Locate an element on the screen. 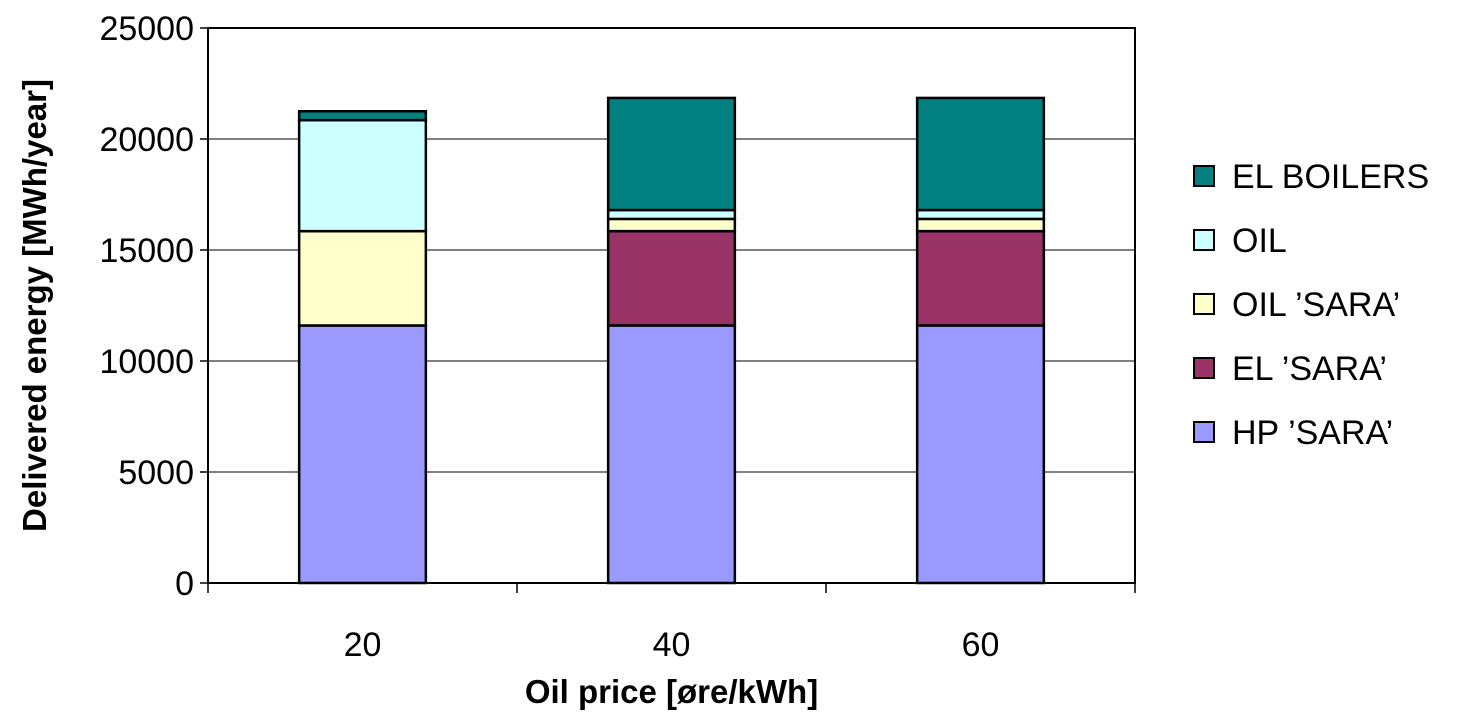 This screenshot has height=717, width=1468. y-tick-label: 20000 is located at coordinates (146, 140).